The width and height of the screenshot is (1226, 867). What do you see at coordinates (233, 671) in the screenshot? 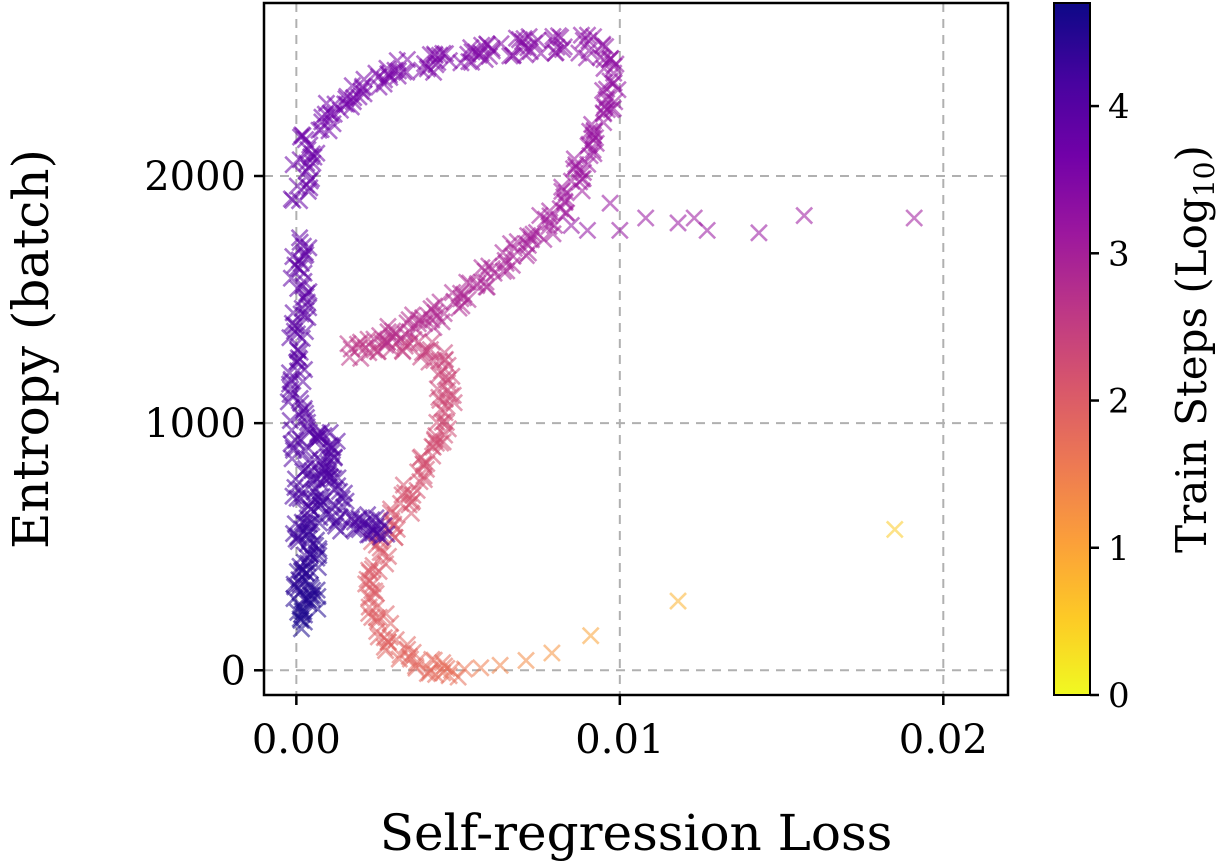
I see `y-tick-label: 0` at bounding box center [233, 671].